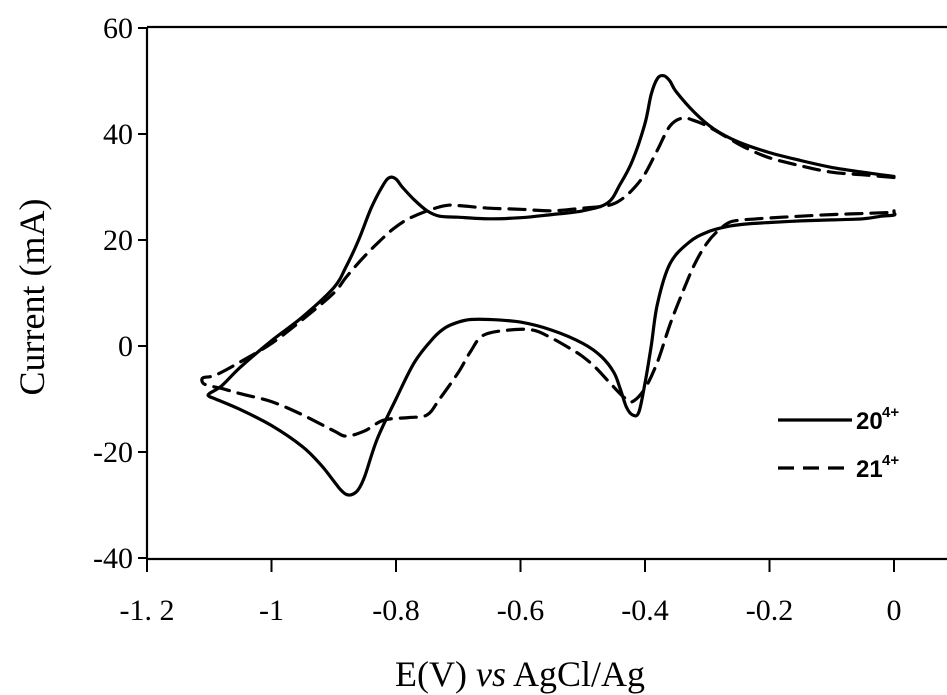  Describe the element at coordinates (770, 610) in the screenshot. I see `x-tick-label: -0.2` at that location.